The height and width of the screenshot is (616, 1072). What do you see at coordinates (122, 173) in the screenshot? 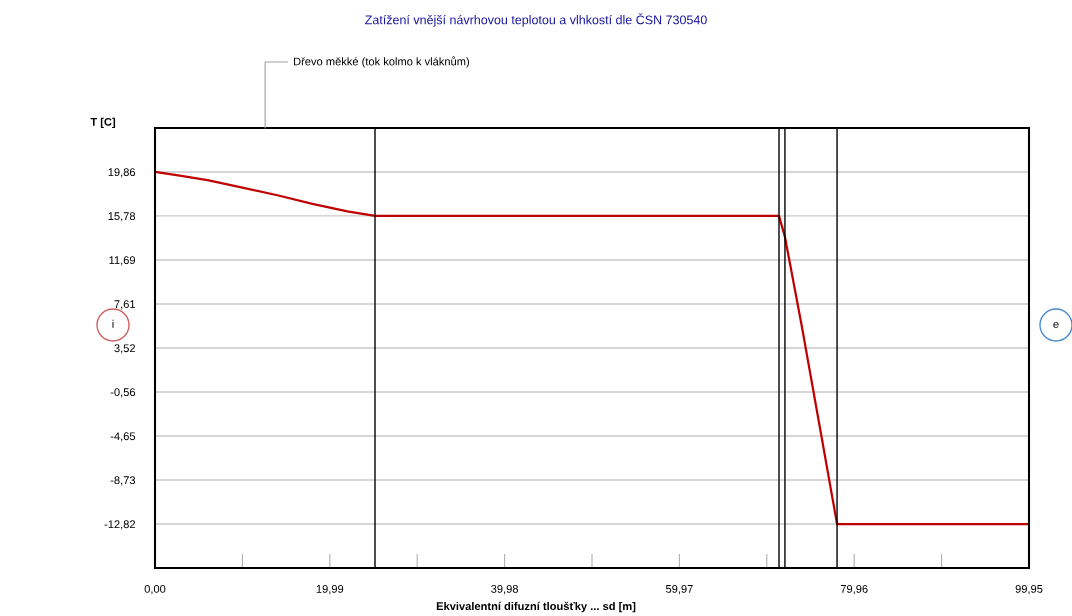
I see `y-tick-label: 19,86` at bounding box center [122, 173].